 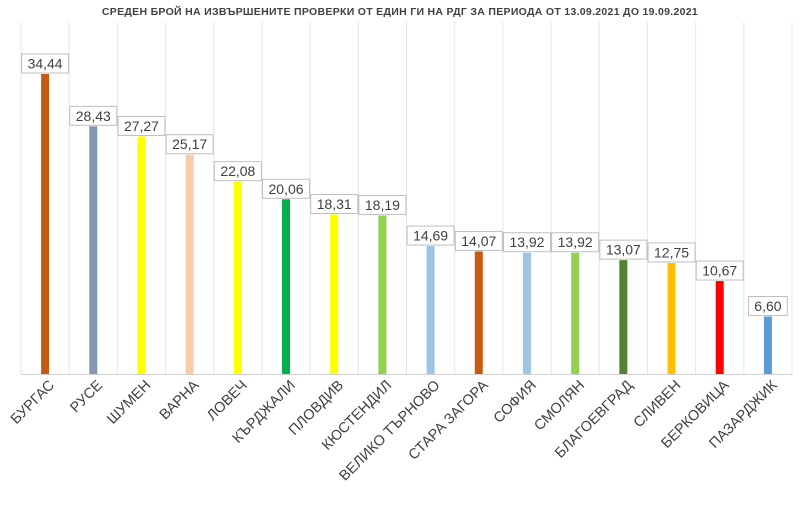 I want to click on data-label: 14,07, so click(x=478, y=241).